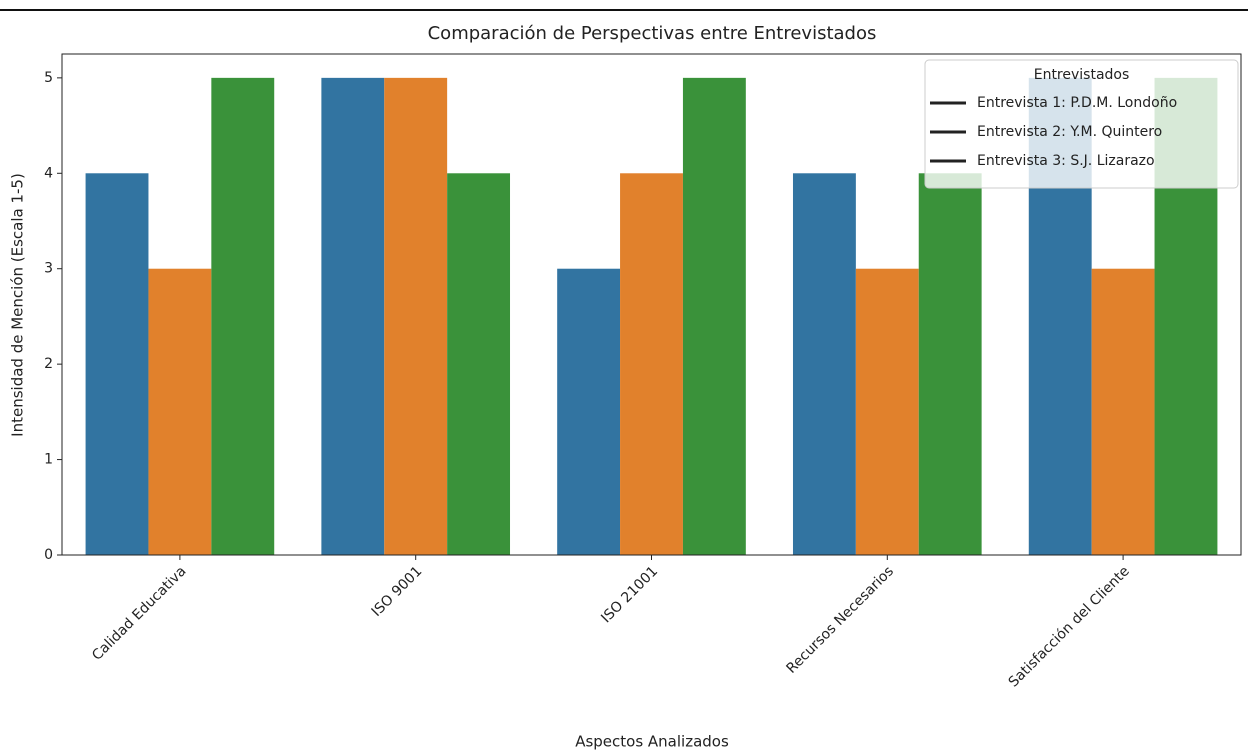  I want to click on legend-label: Entrevista 3: S.J. Lizarazo, so click(1066, 161).